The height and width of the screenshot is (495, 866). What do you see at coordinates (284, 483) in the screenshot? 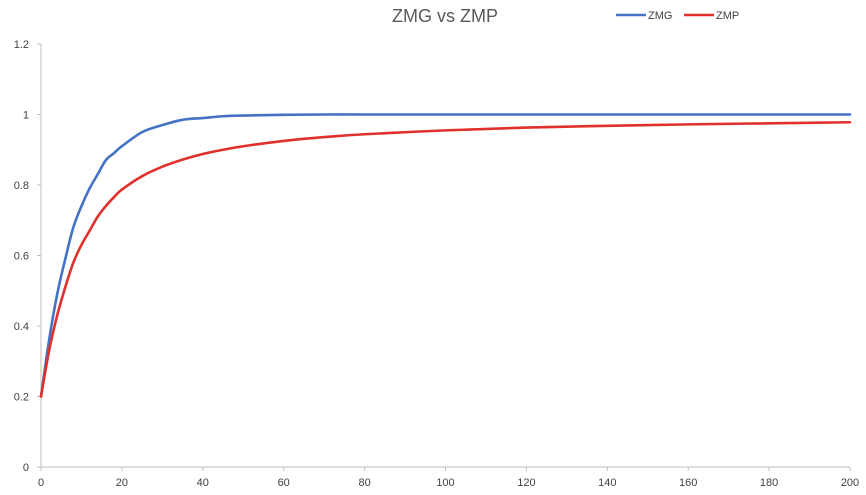
I see `x-tick-label: 60` at bounding box center [284, 483].